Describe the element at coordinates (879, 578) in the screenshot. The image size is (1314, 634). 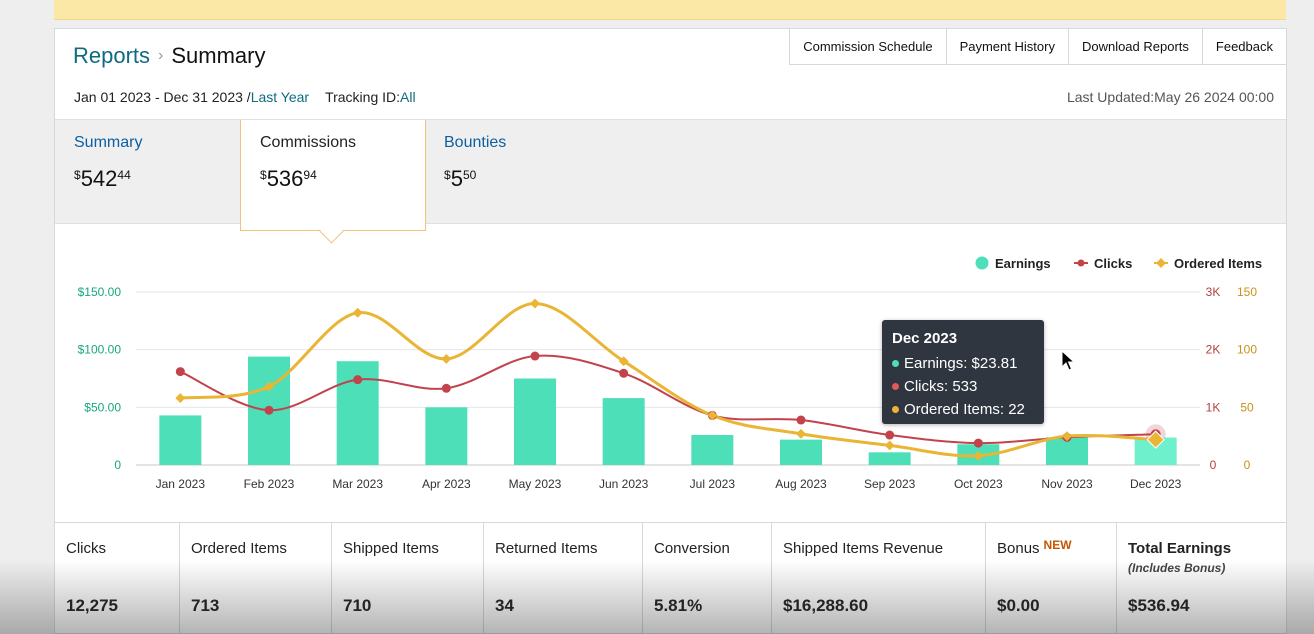
I see `kpi-shipped-revenue: Shipped Items Revenue $16,288.60` at that location.